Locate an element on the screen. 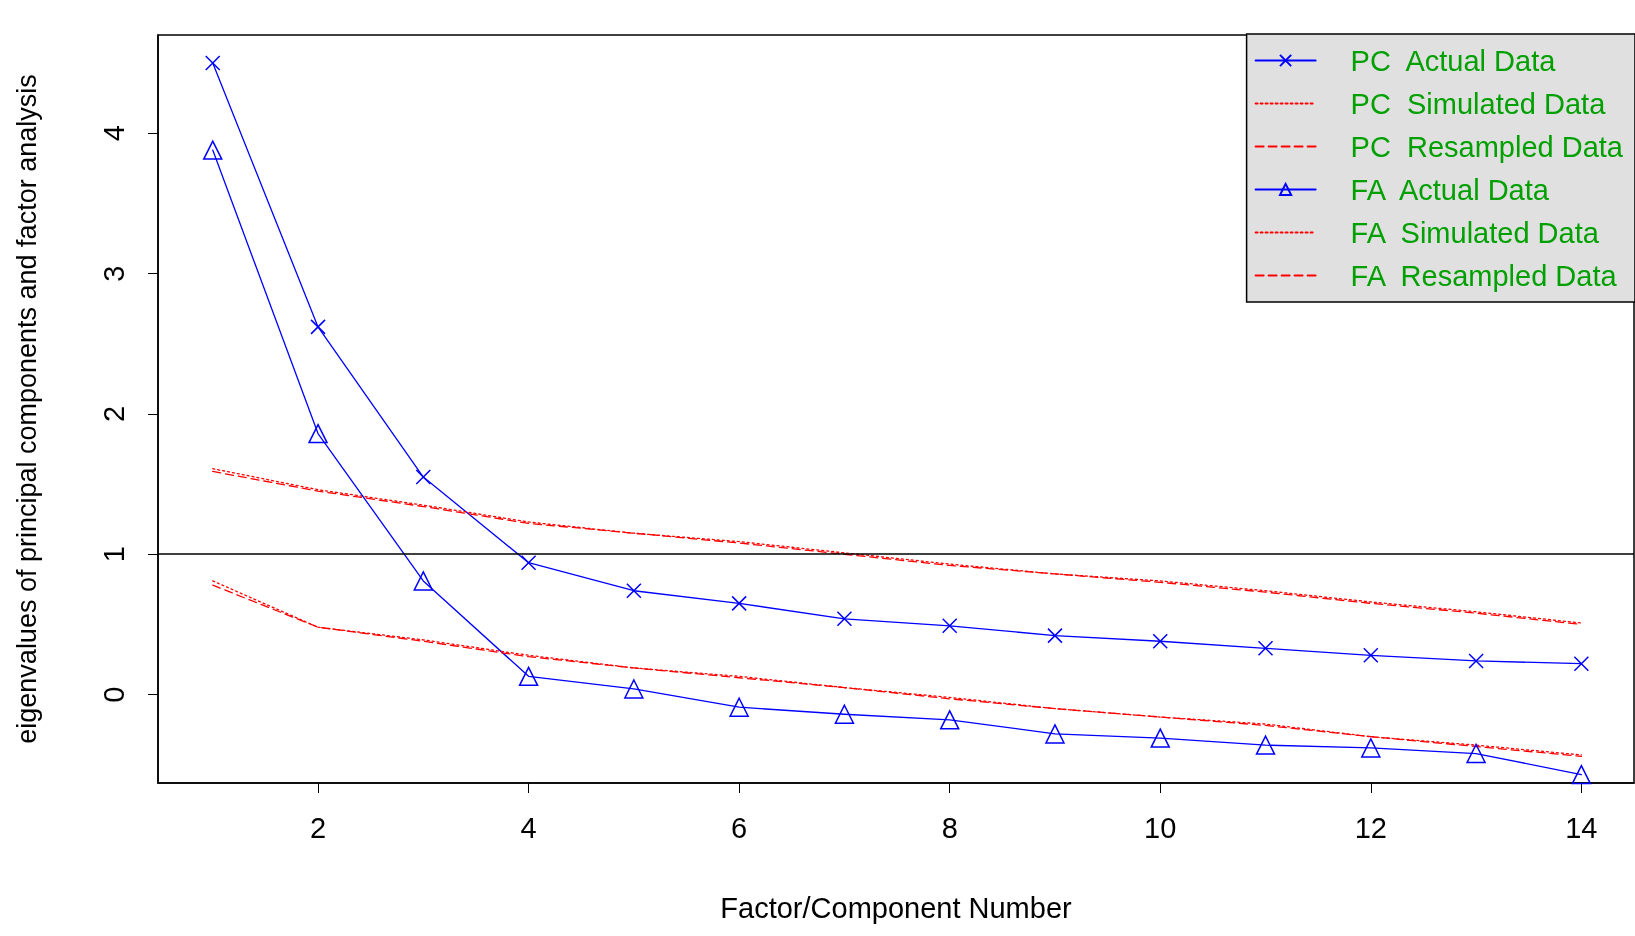  y-tick-label: 1 is located at coordinates (113, 554).